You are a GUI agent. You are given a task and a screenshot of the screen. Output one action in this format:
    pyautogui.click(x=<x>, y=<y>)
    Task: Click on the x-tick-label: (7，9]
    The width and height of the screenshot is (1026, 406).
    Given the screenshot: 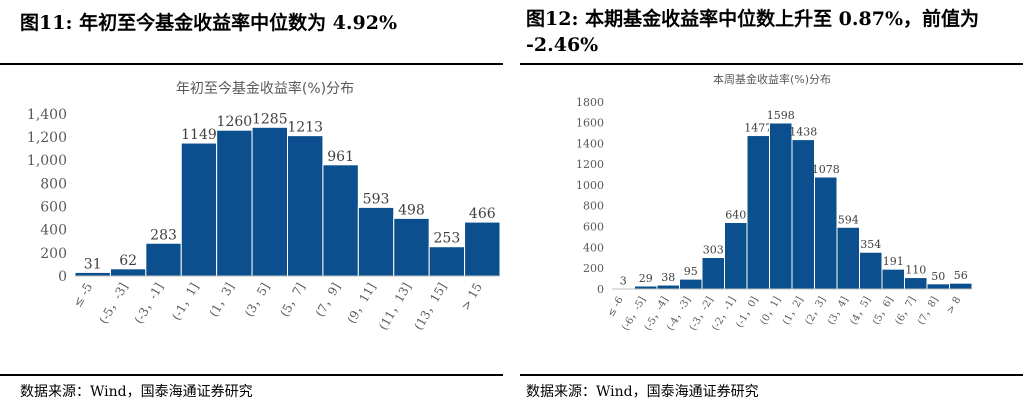 What is the action you would take?
    pyautogui.click(x=328, y=300)
    